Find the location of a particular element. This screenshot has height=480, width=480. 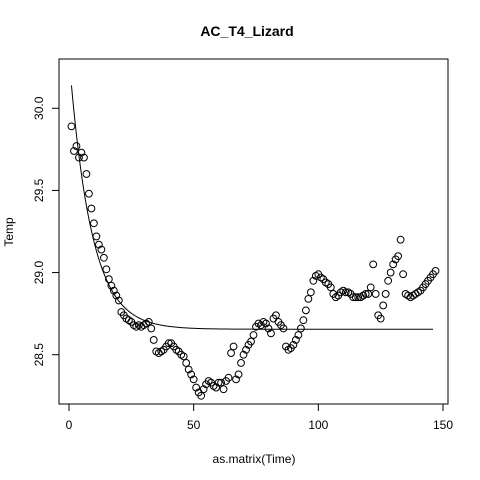

x-tick-label: 150 is located at coordinates (443, 425).